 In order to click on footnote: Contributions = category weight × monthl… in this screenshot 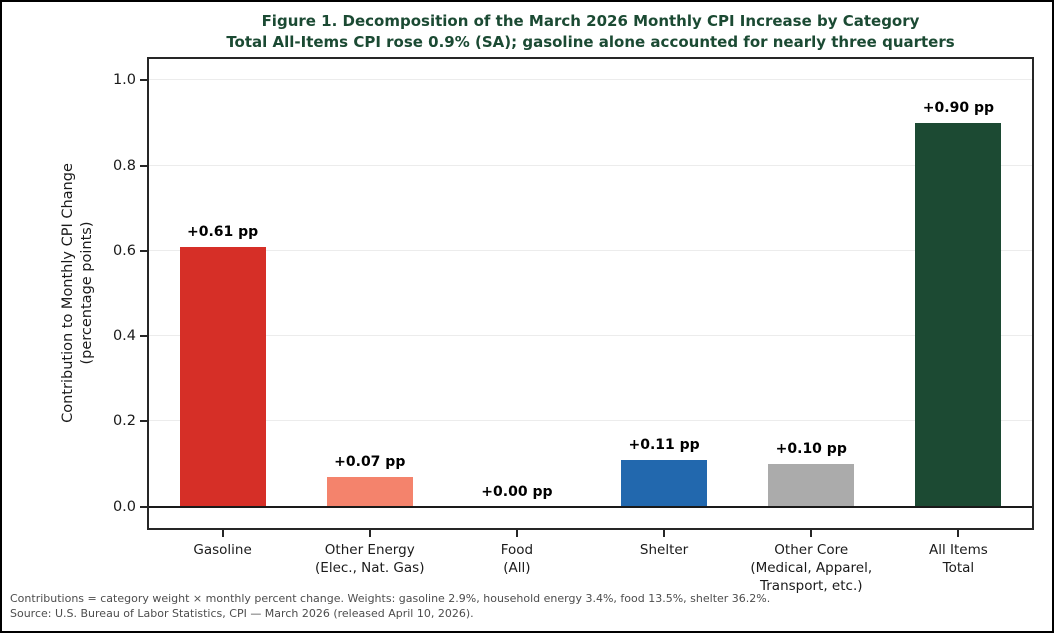, I will do `click(390, 606)`.